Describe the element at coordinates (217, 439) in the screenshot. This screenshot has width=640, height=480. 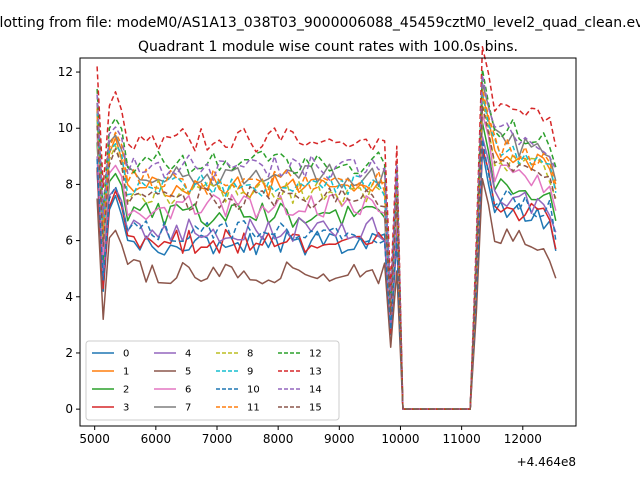
I see `x-tick-label: 7000` at that location.